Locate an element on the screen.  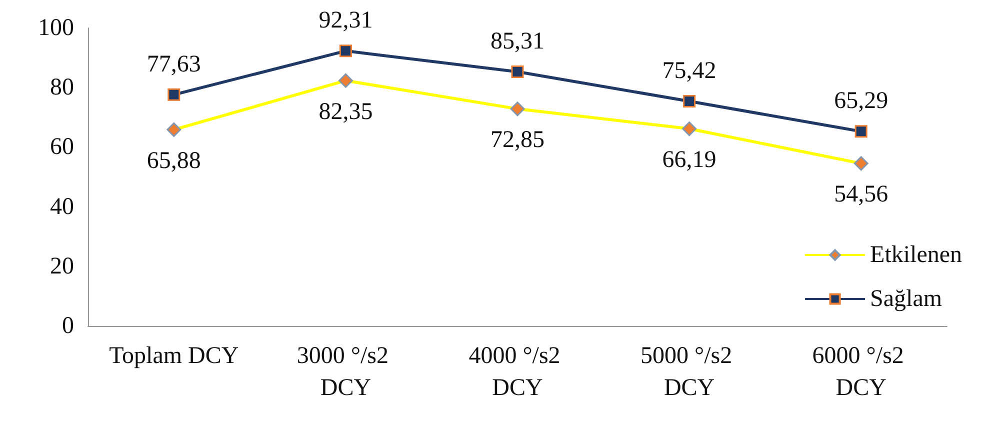
data-label: 65,88 is located at coordinates (173, 161).